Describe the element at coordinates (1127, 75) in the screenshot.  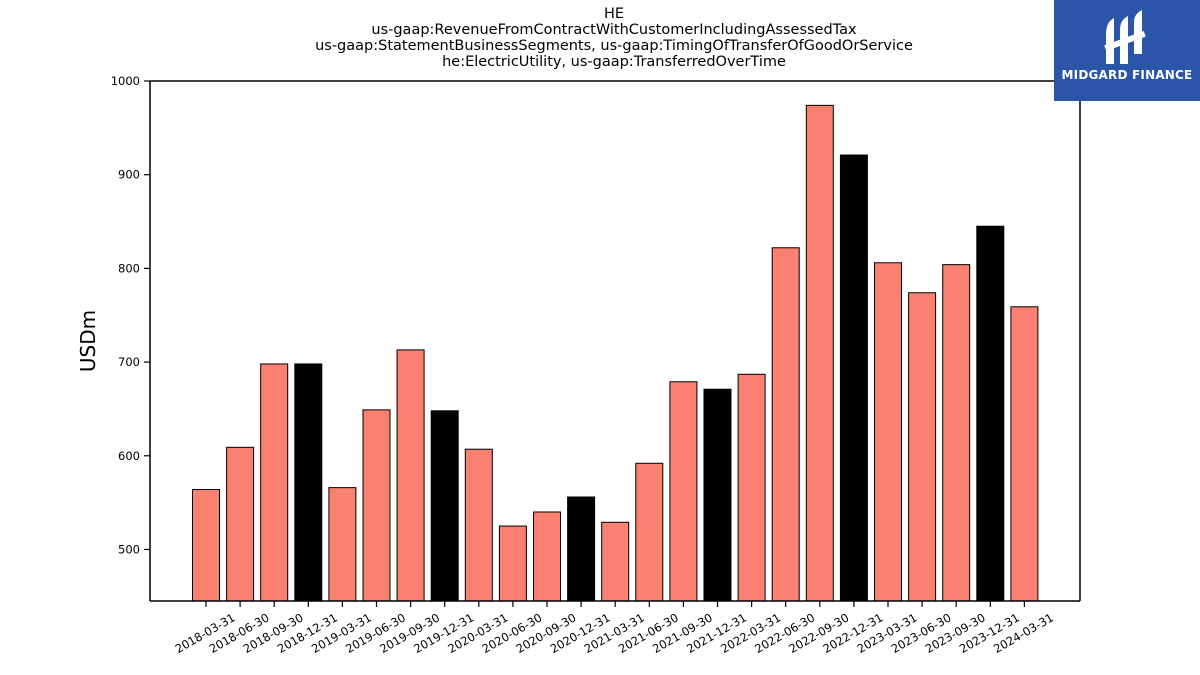
I see `logo-text: MIDGARD FINANCE` at that location.